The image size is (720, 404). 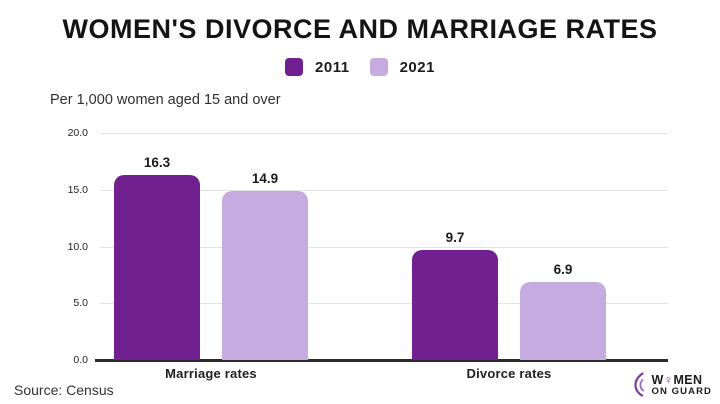 I want to click on bar-2011-divorce-rates, so click(x=455, y=304).